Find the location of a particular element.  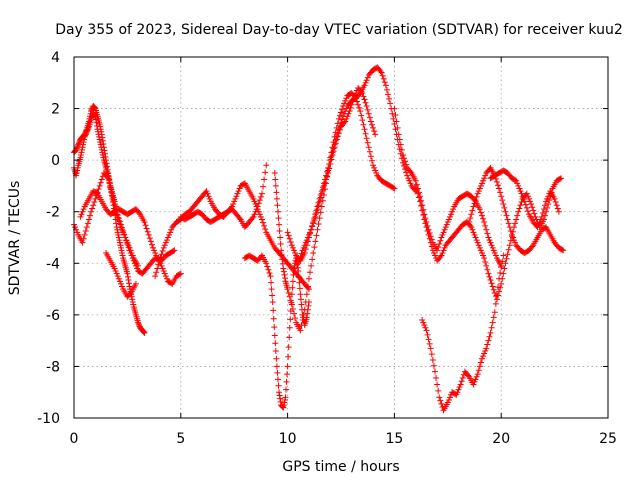

x-tick-label: 25 is located at coordinates (608, 439).